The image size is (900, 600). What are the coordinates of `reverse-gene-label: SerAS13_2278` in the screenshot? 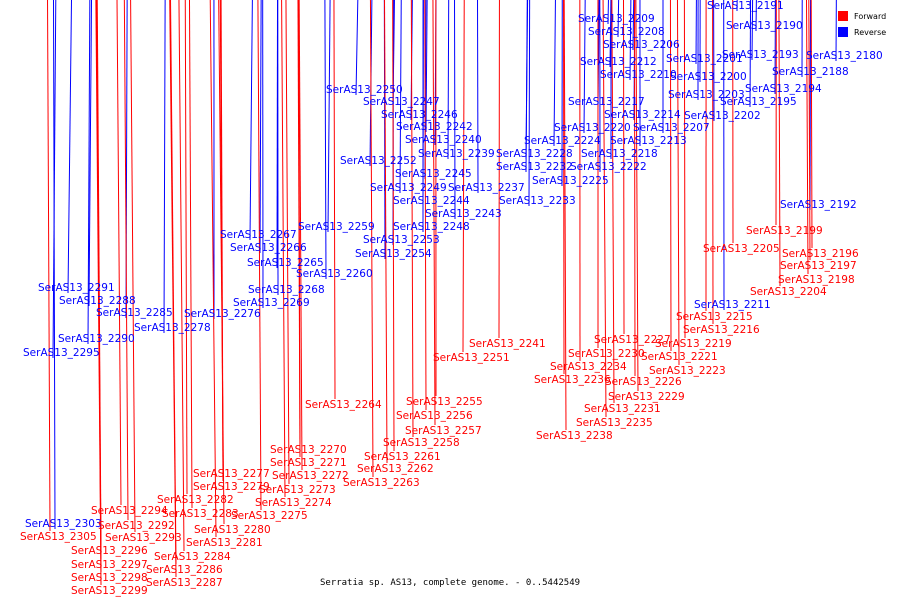 It's located at (172, 328).